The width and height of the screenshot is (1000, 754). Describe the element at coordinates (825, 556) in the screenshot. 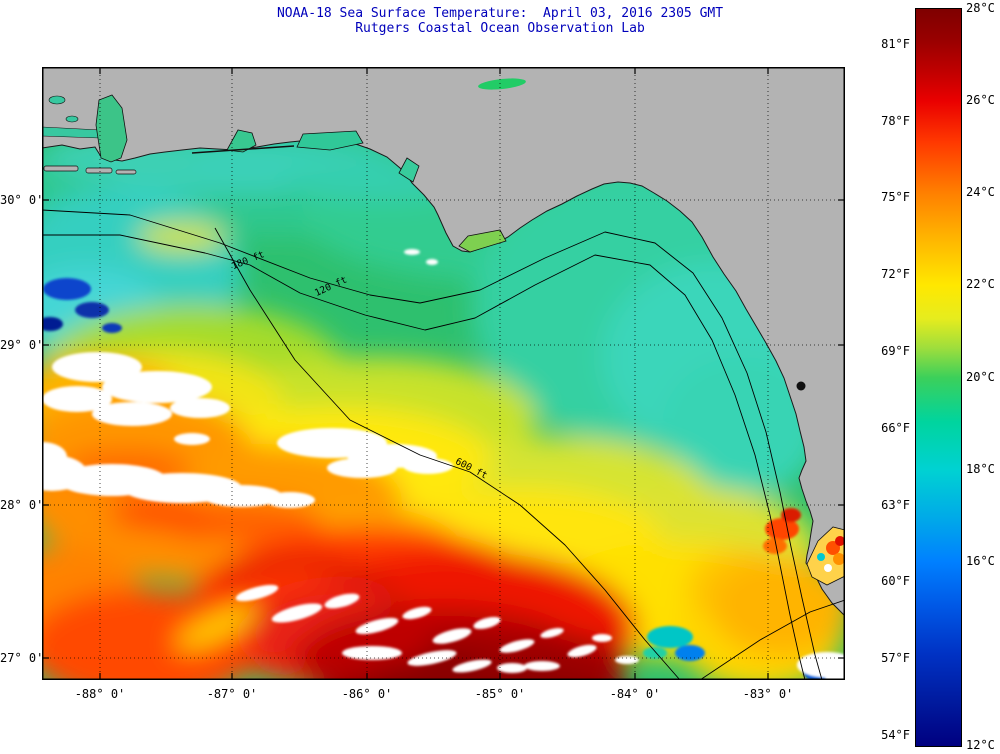

I see `tampa-bay` at that location.